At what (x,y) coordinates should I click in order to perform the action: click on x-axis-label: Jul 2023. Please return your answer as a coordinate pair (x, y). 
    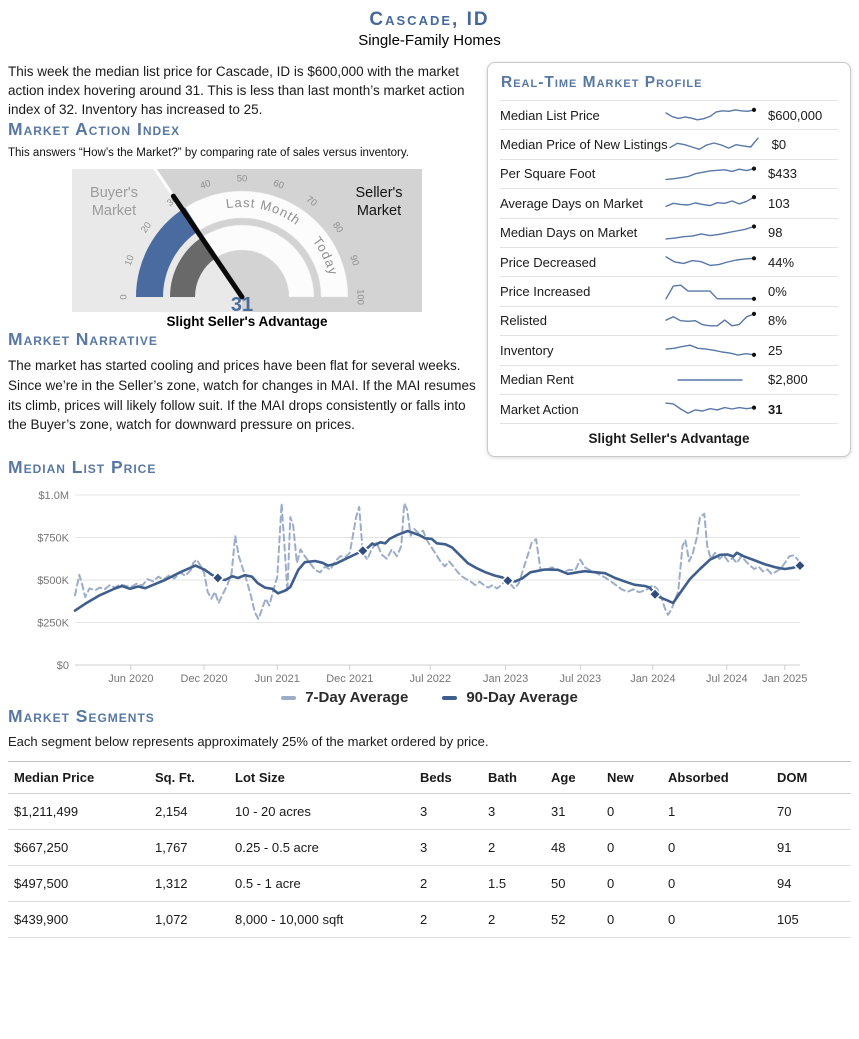
    Looking at the image, I should click on (581, 679).